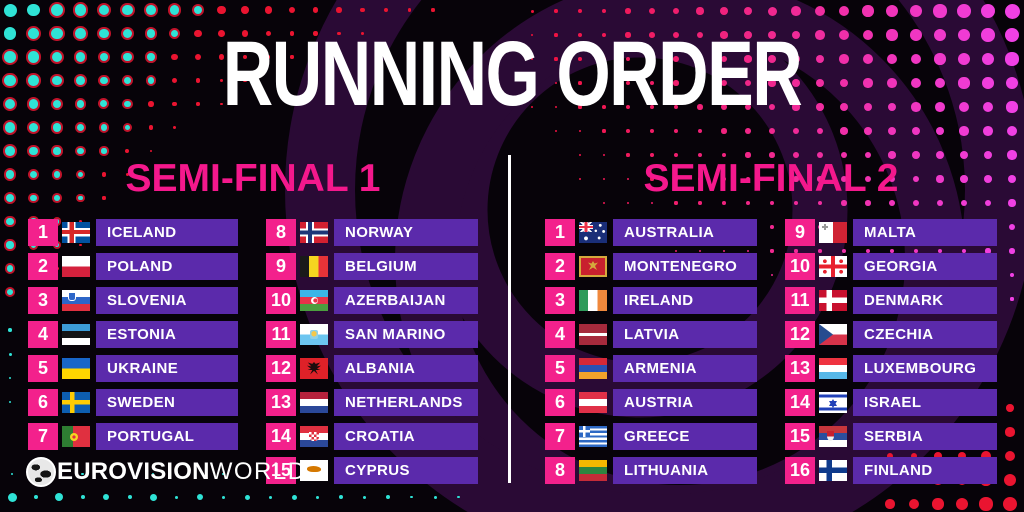 Image resolution: width=1024 pixels, height=512 pixels. Describe the element at coordinates (593, 470) in the screenshot. I see `lithuania-flag-icon` at that location.